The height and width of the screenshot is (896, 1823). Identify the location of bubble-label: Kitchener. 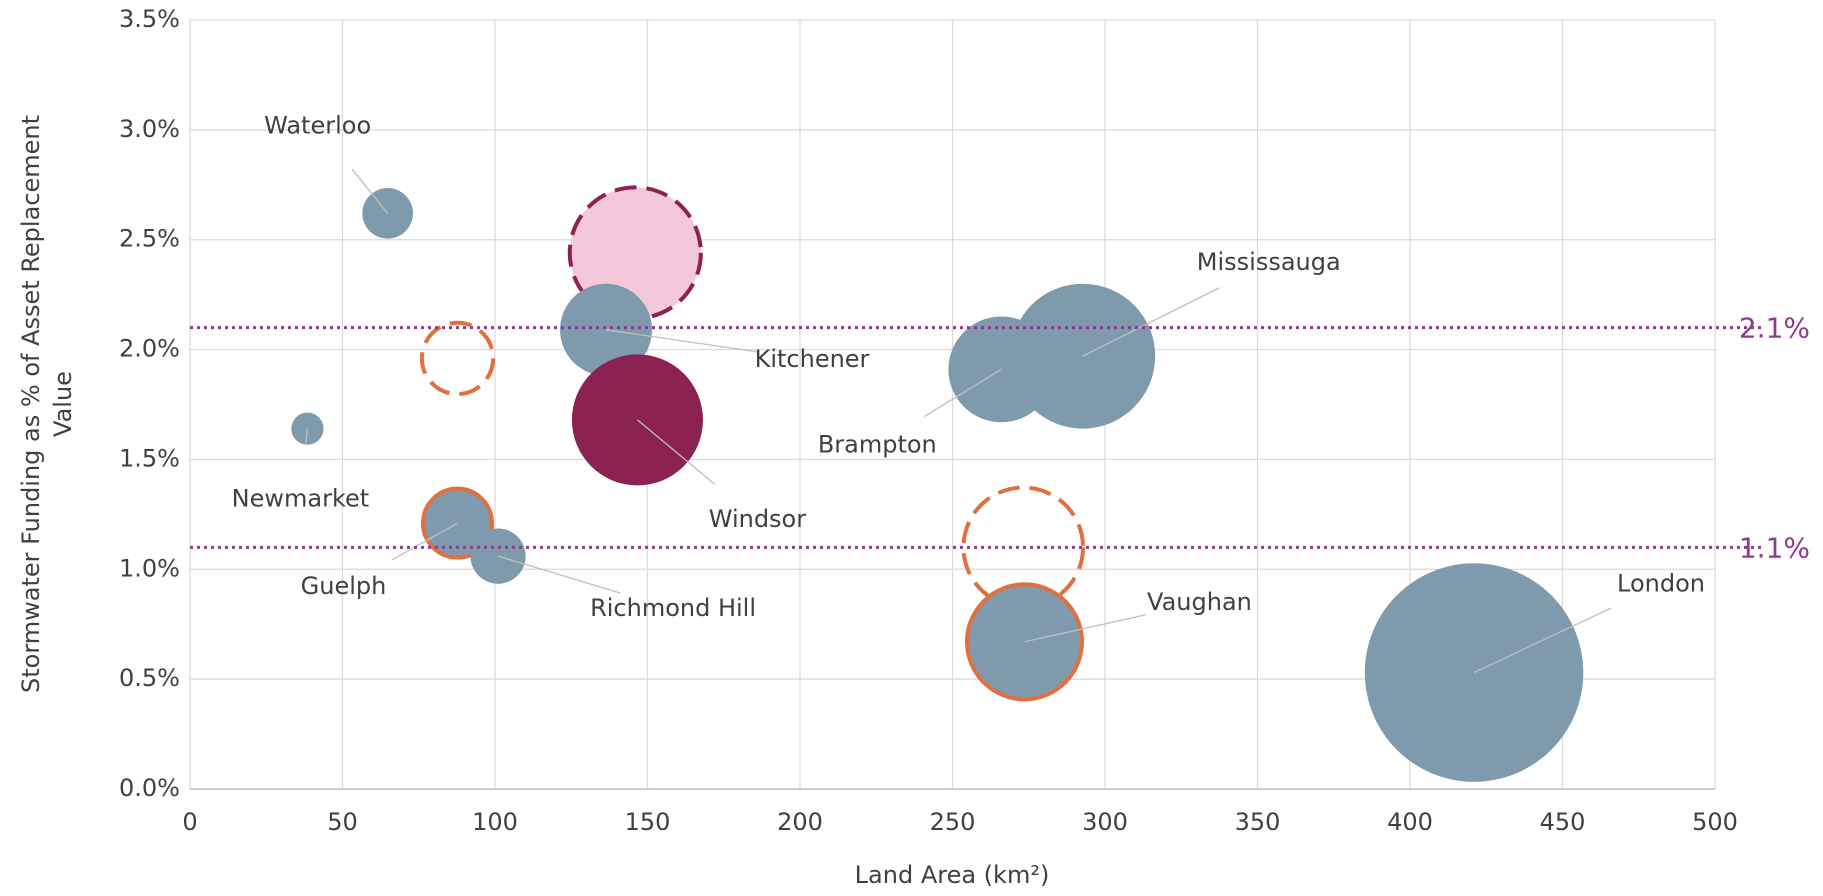
(812, 359).